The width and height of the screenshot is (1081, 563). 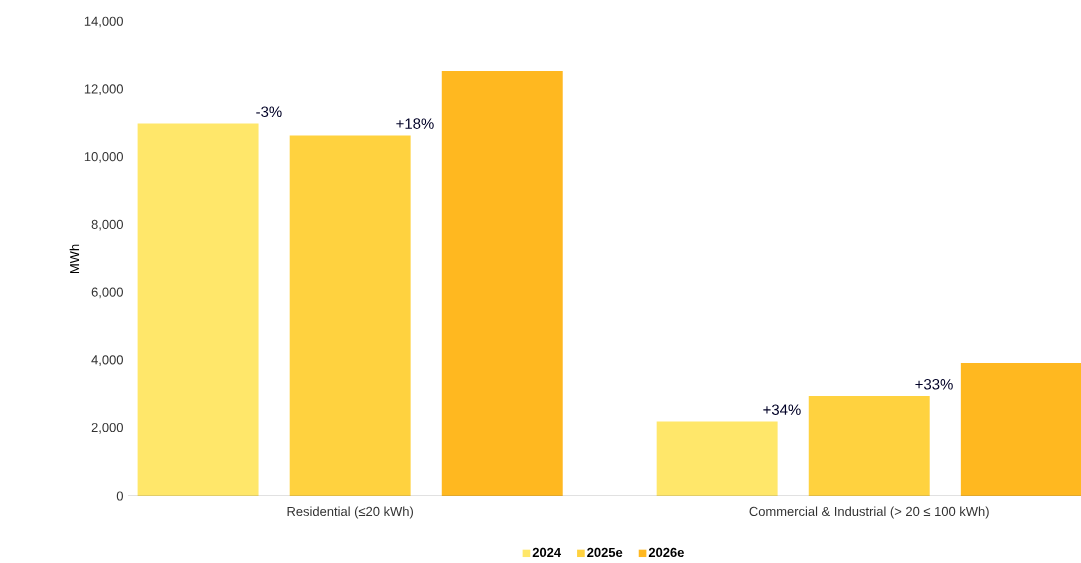 I want to click on y-tick-label: 6,000, so click(x=107, y=293).